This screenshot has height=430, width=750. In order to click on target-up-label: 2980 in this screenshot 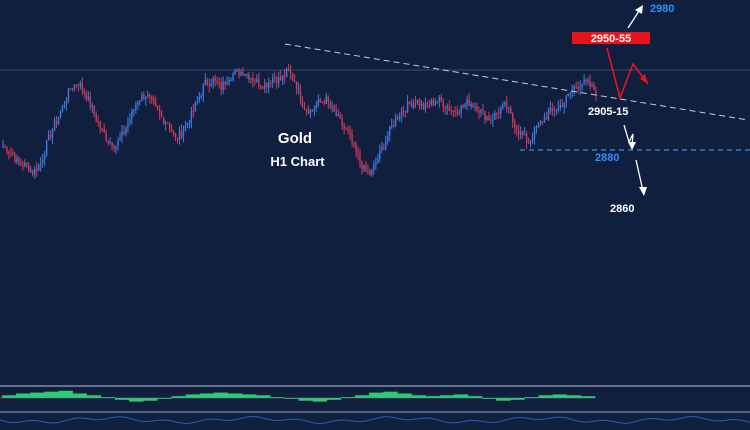, I will do `click(662, 9)`.